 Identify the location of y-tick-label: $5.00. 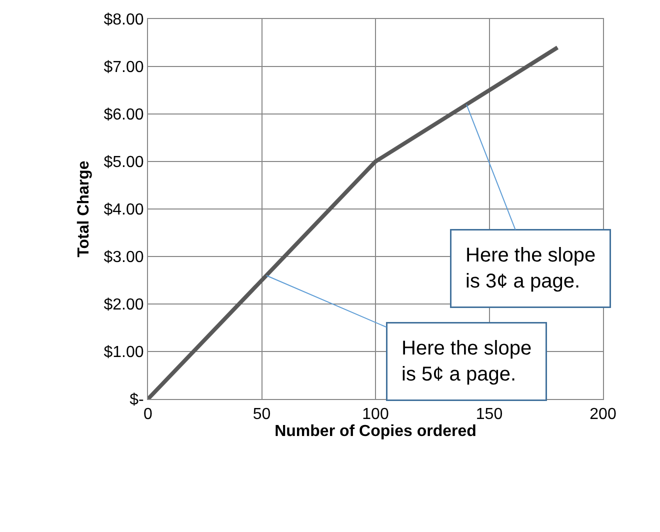
(124, 163).